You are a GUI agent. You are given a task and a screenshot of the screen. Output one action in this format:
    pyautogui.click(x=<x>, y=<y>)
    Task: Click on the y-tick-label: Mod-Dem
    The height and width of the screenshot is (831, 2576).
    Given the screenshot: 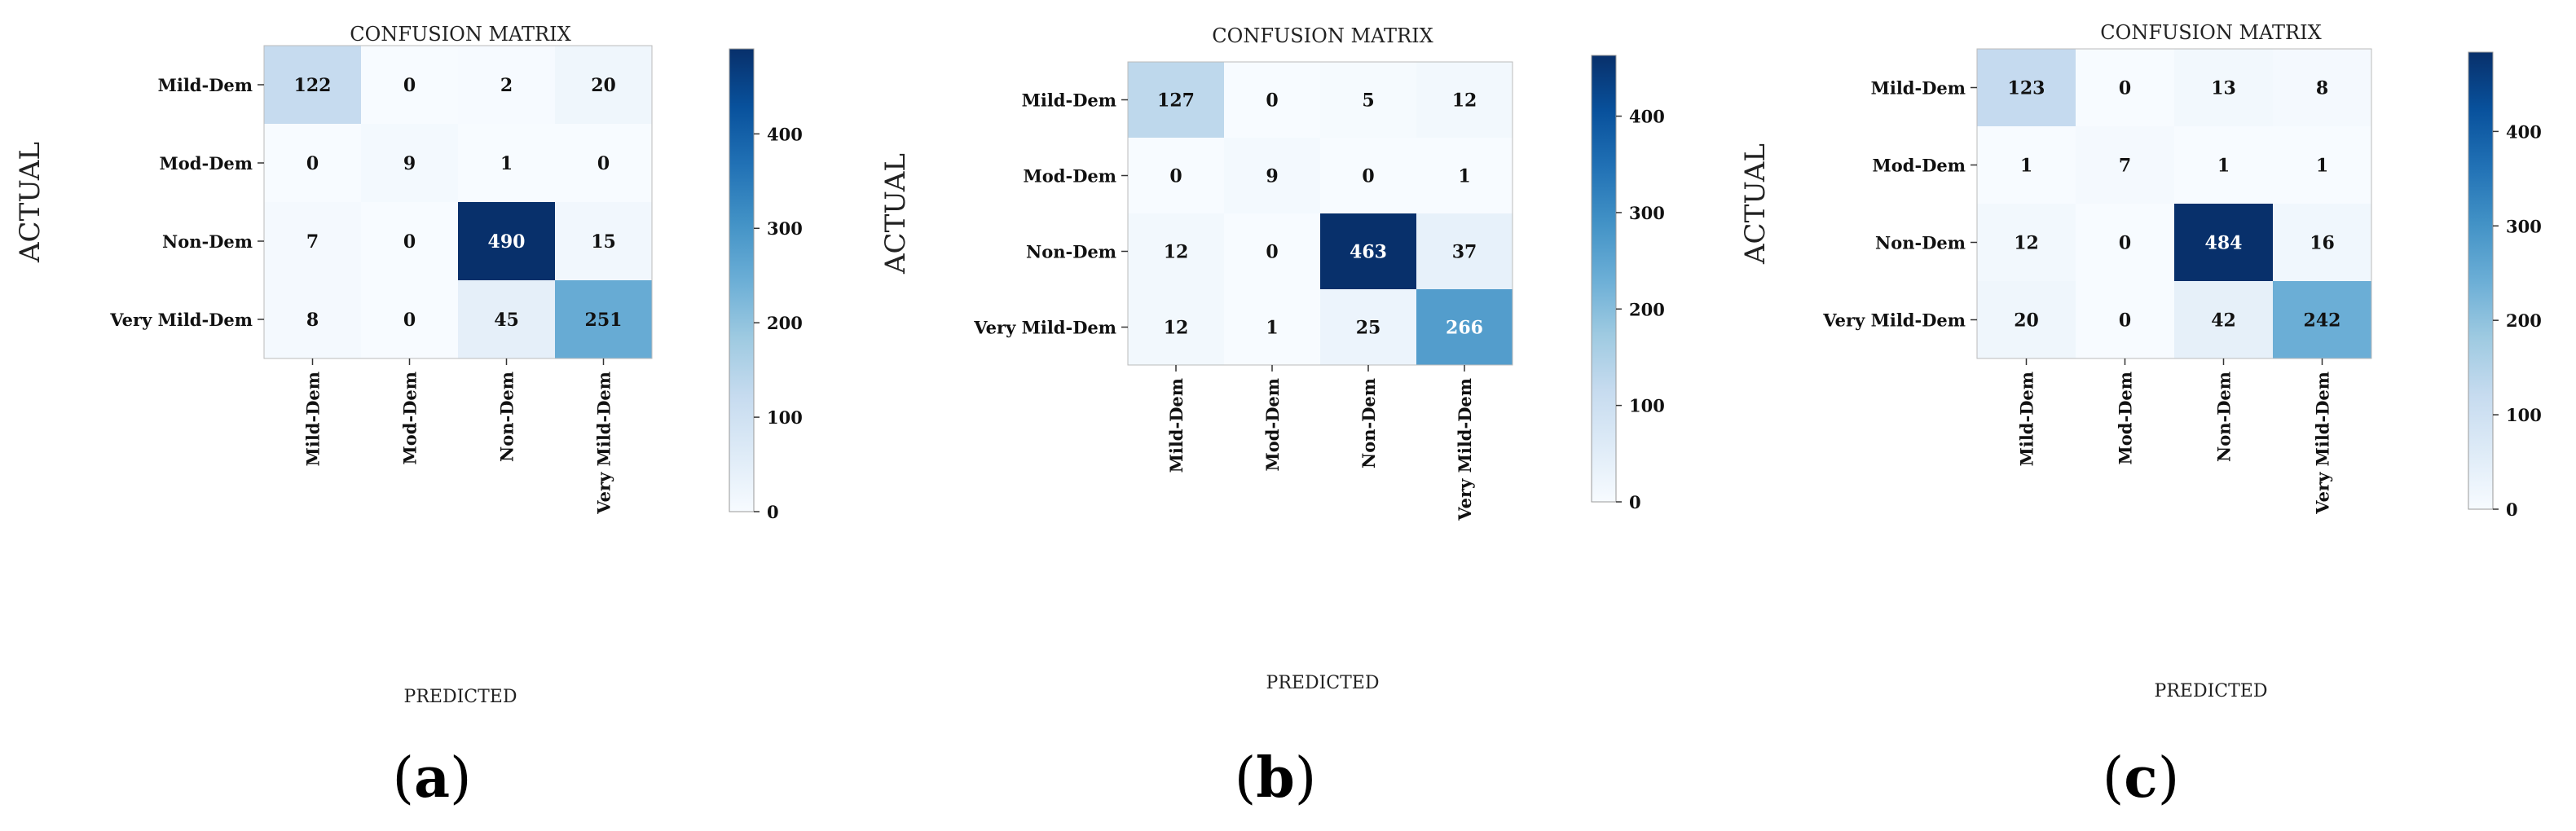 What is the action you would take?
    pyautogui.click(x=1070, y=176)
    